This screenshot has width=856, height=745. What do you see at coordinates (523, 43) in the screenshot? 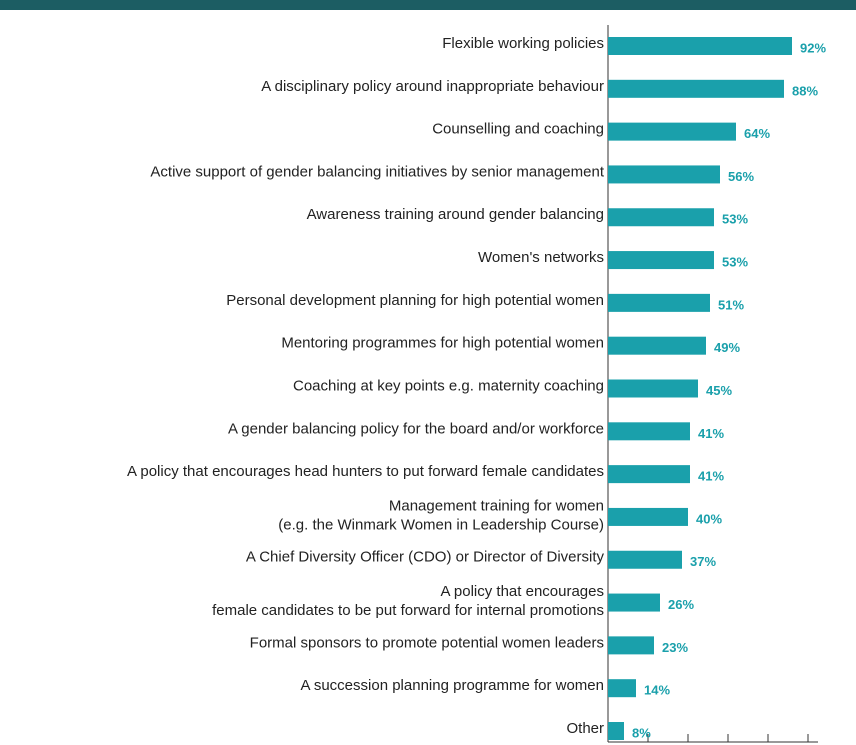
I see `category-label: Flexible working policies` at bounding box center [523, 43].